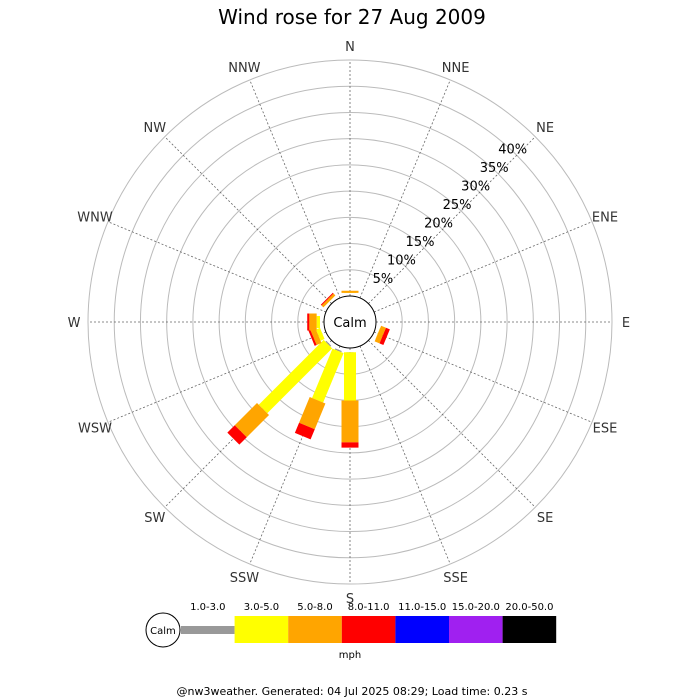 The height and width of the screenshot is (700, 700). What do you see at coordinates (383, 279) in the screenshot?
I see `ring-label: 5%` at bounding box center [383, 279].